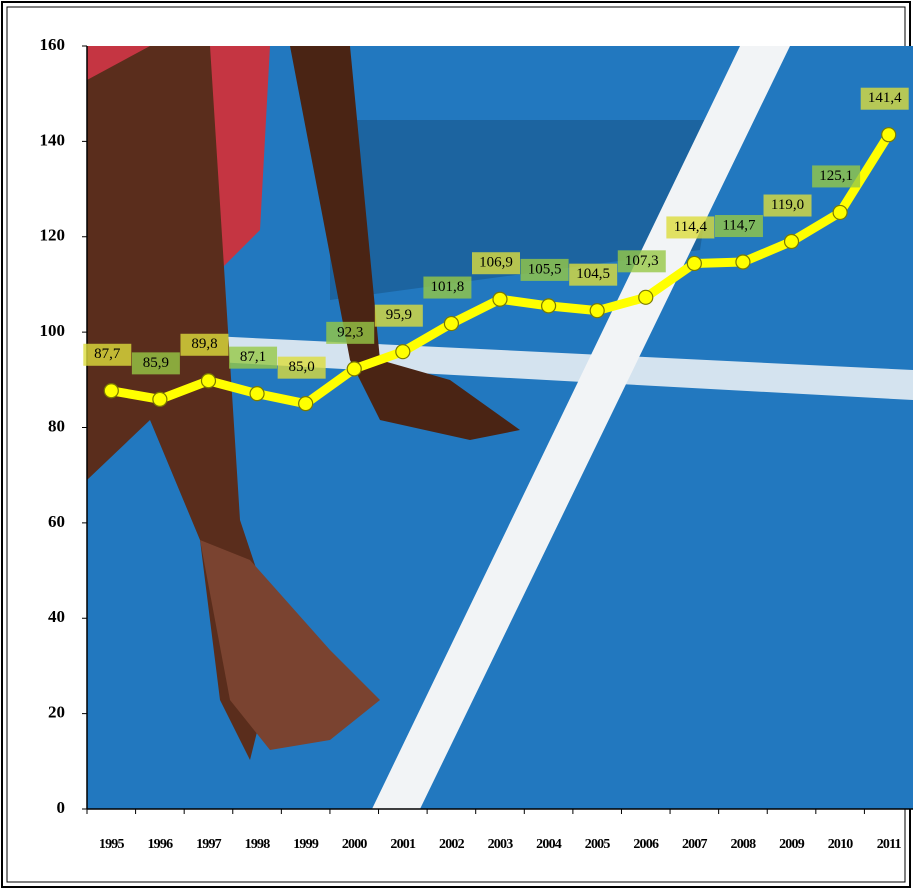  I want to click on value-label: 125,1, so click(836, 176).